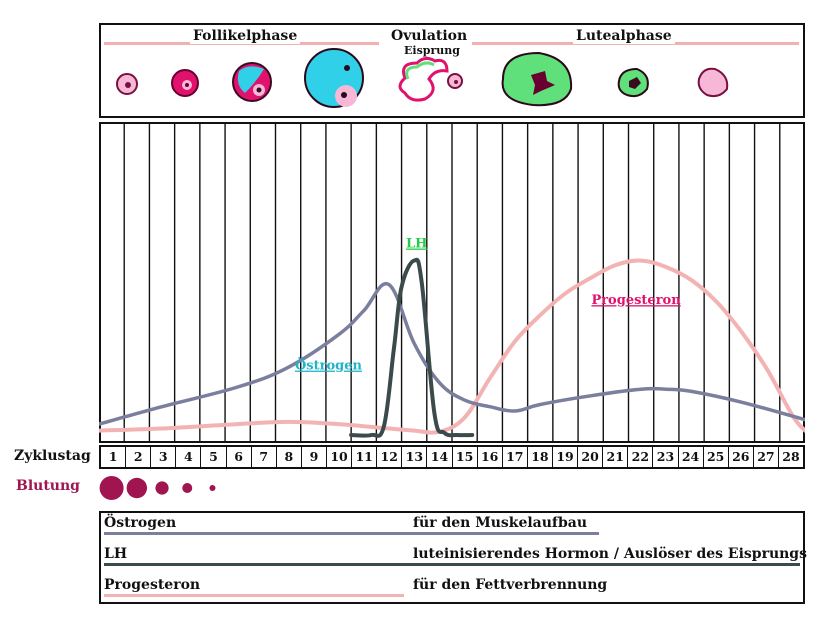 The width and height of the screenshot is (839, 628). I want to click on day-tick-label: 23, so click(666, 457).